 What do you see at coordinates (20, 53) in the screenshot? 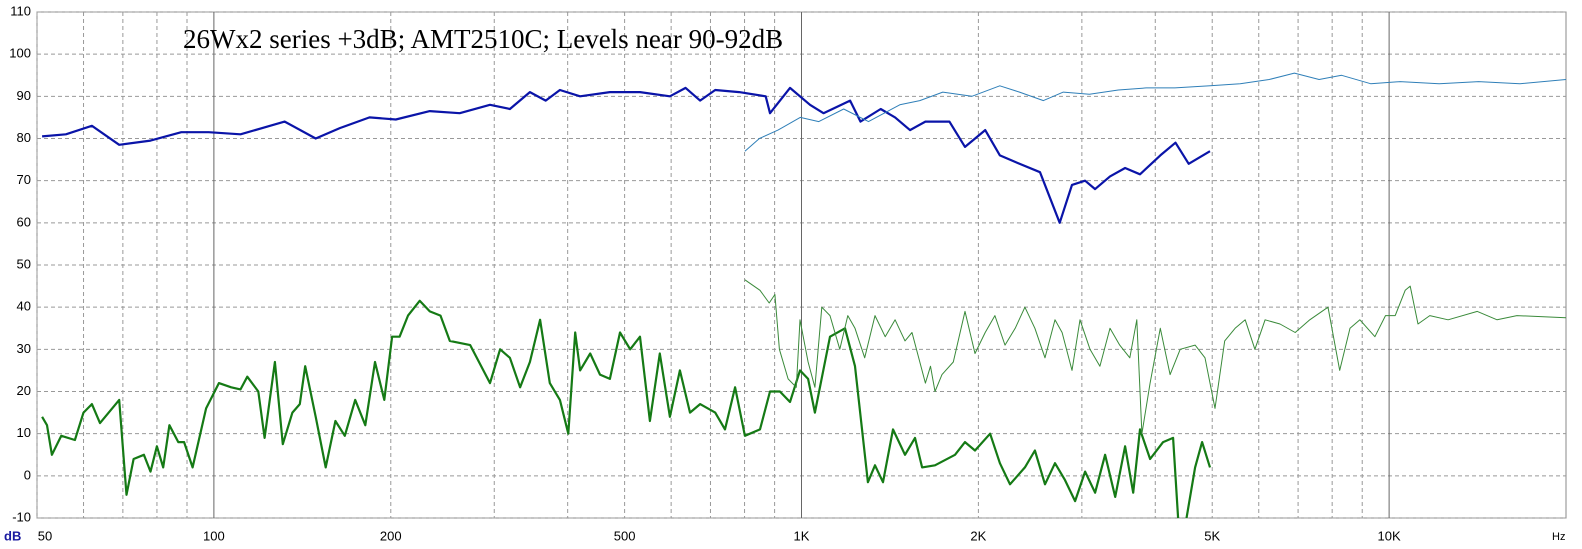
I see `y-tick-label: 100` at bounding box center [20, 53].